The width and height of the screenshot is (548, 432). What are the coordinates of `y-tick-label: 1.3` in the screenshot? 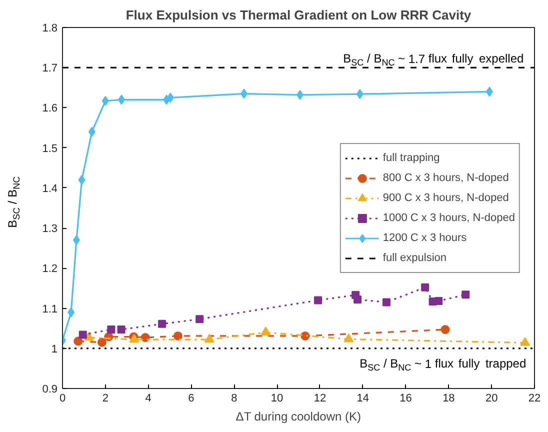 It's located at (50, 229).